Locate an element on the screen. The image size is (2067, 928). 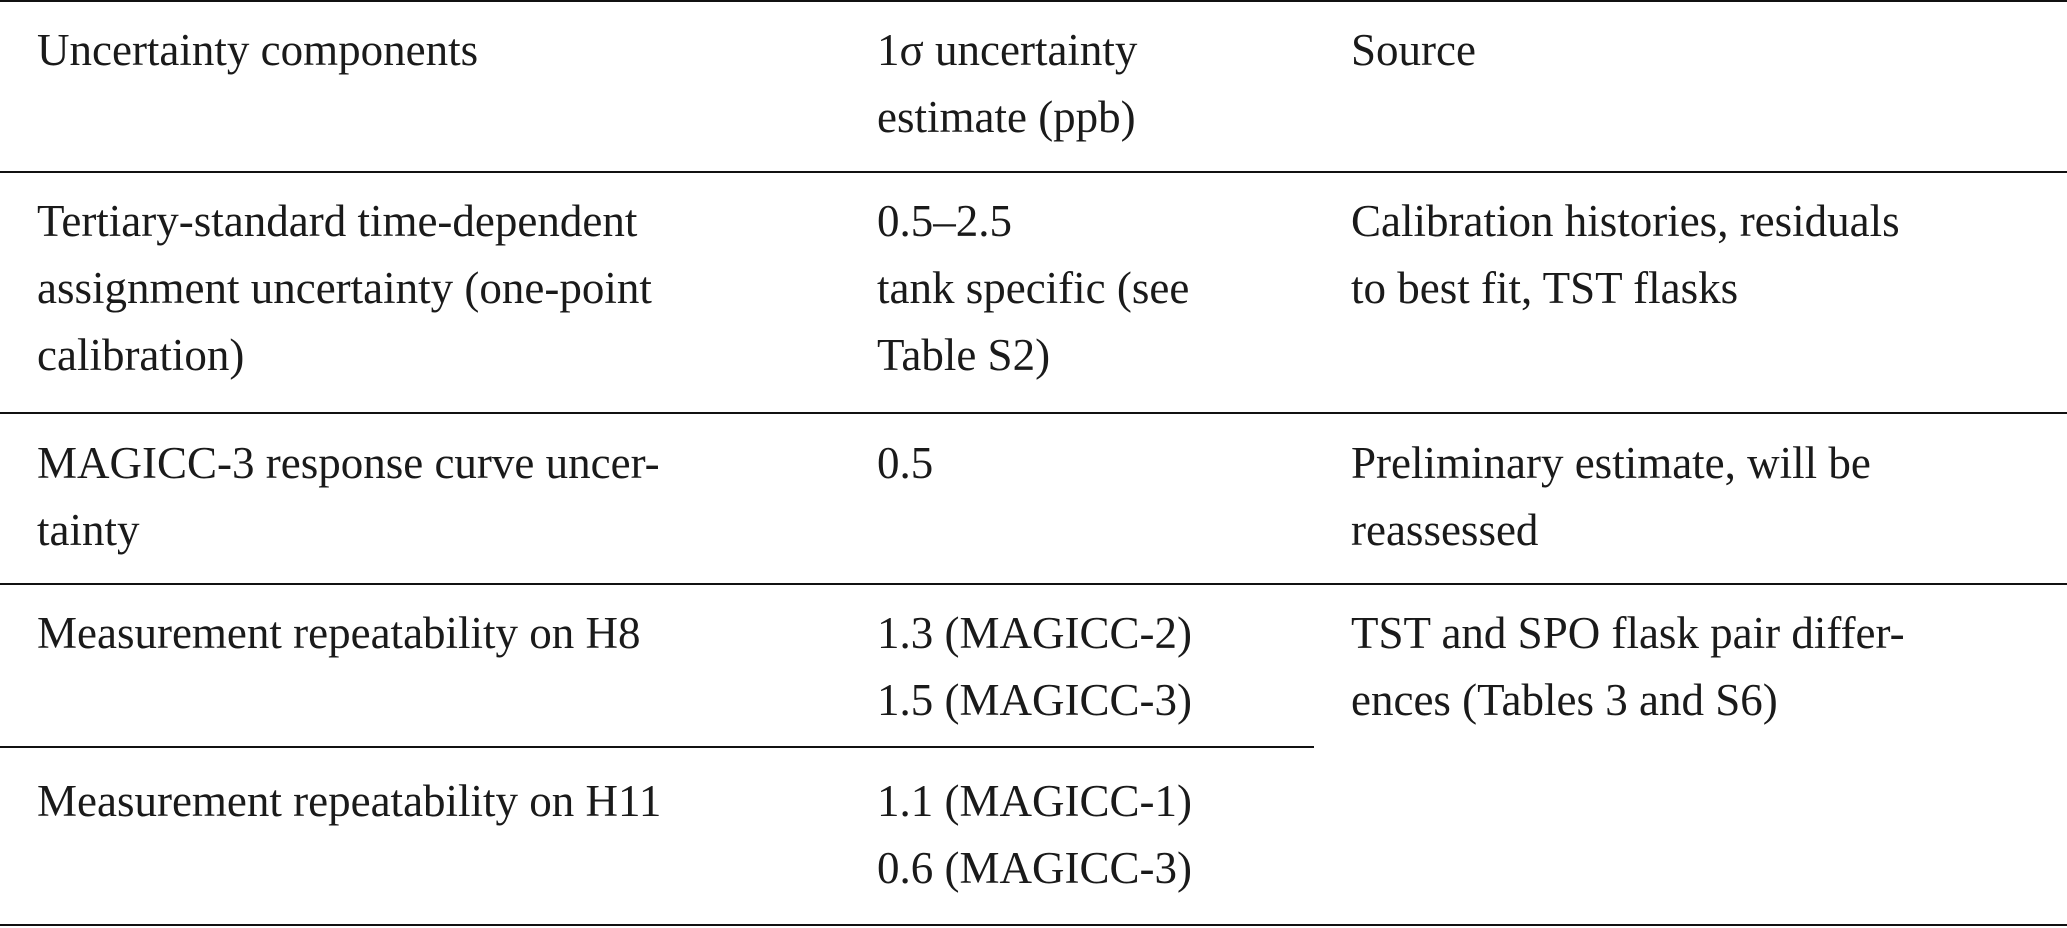
cell-line: Measurement repeatability on H11 is located at coordinates (349, 801).